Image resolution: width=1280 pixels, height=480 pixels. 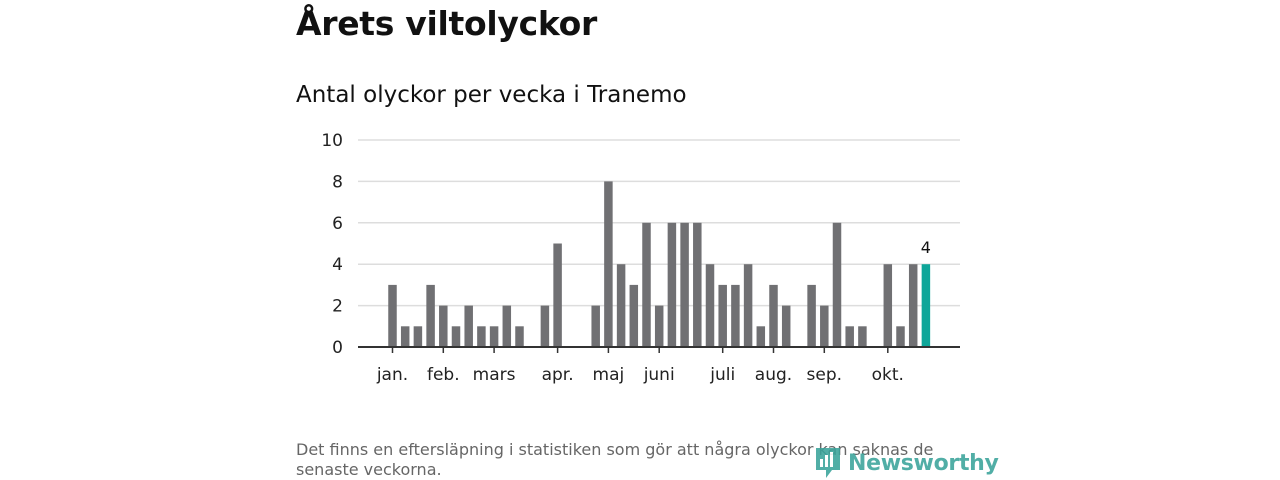 What do you see at coordinates (337, 182) in the screenshot?
I see `y-tick-label: 8` at bounding box center [337, 182].